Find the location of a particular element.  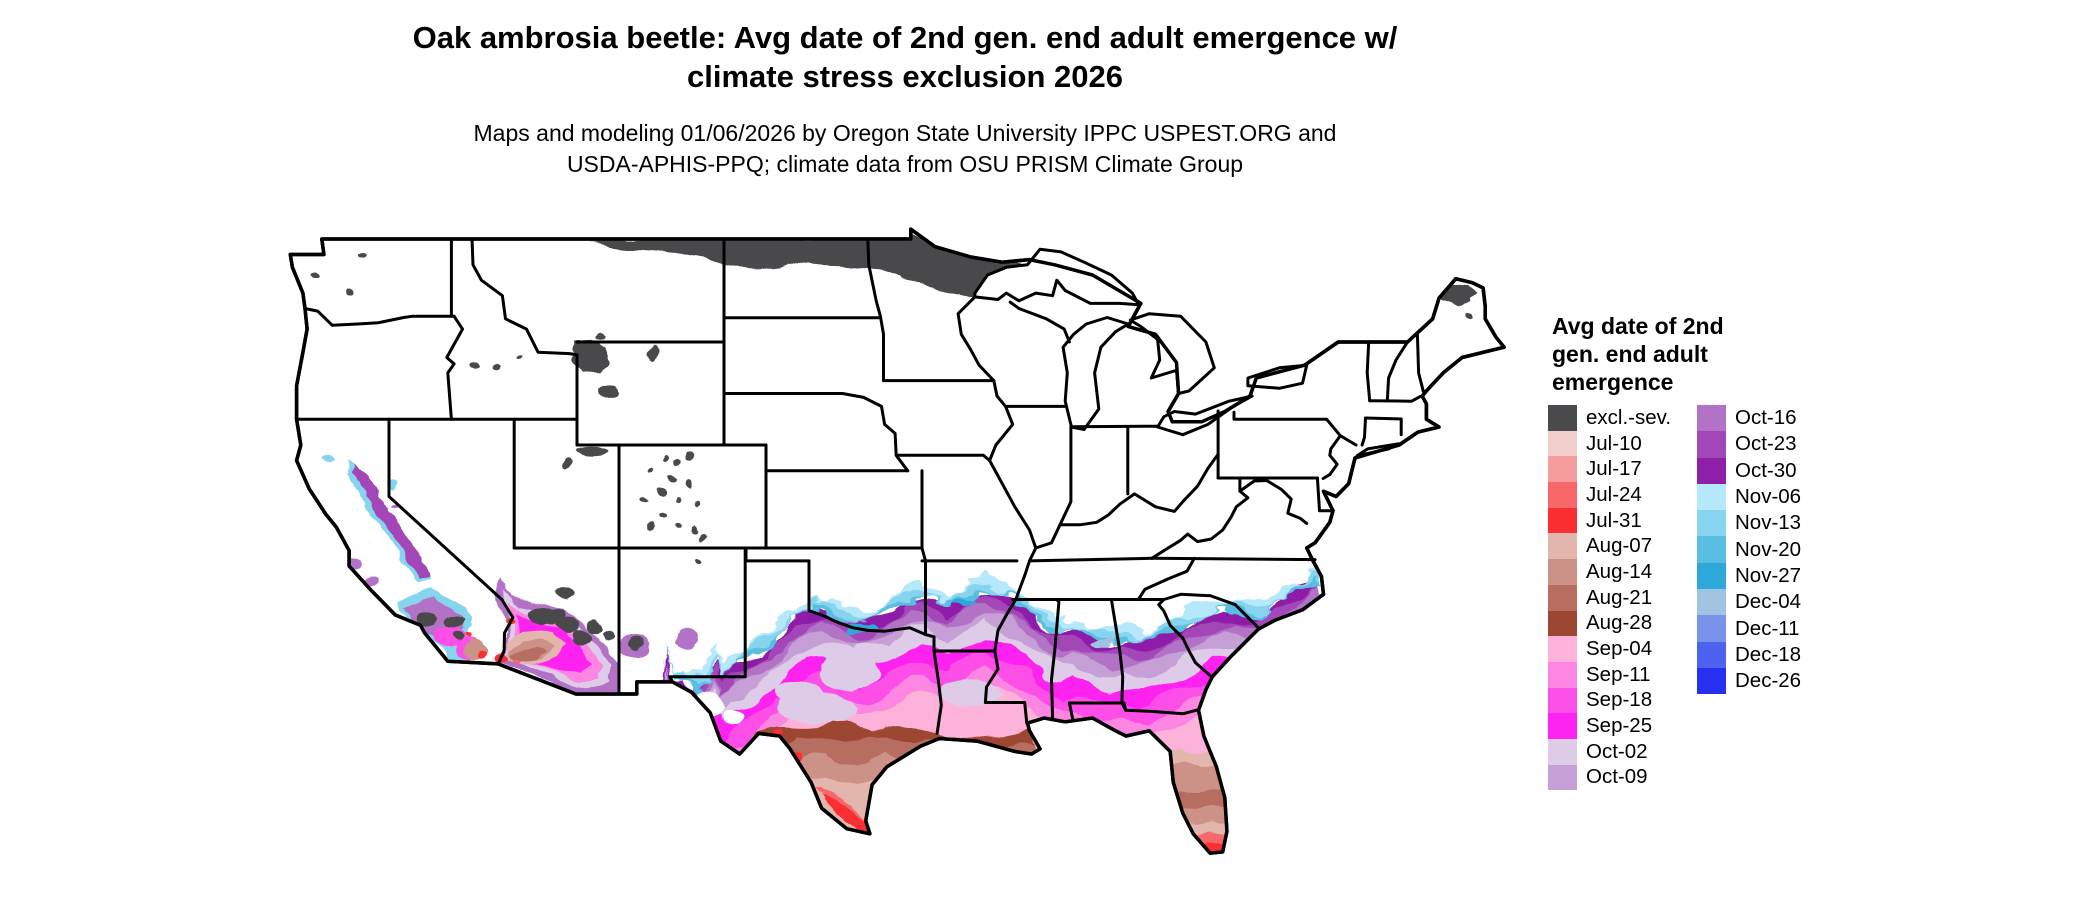

legend-swatch-nov27 is located at coordinates (1711, 576).